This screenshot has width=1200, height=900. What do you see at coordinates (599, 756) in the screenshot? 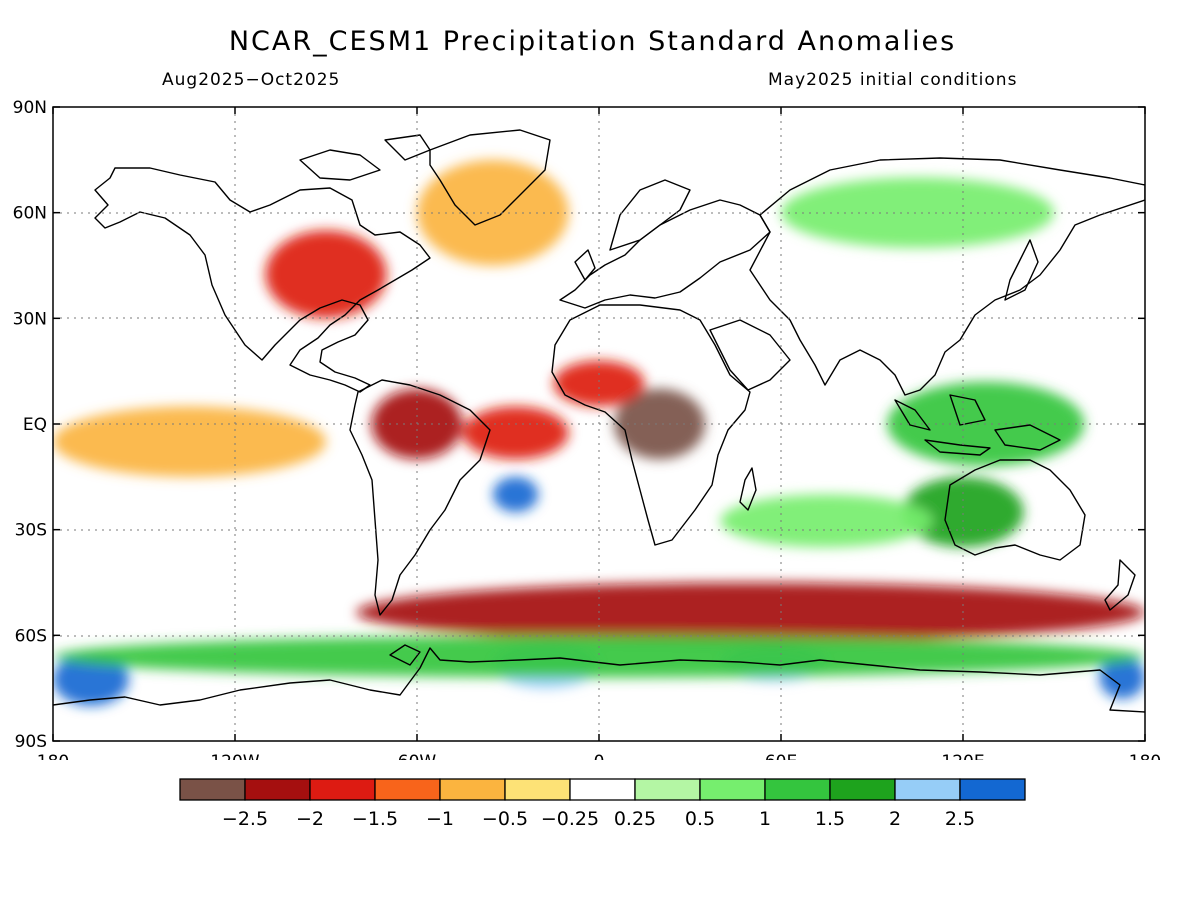
I see `lon-label: 0` at bounding box center [599, 756].